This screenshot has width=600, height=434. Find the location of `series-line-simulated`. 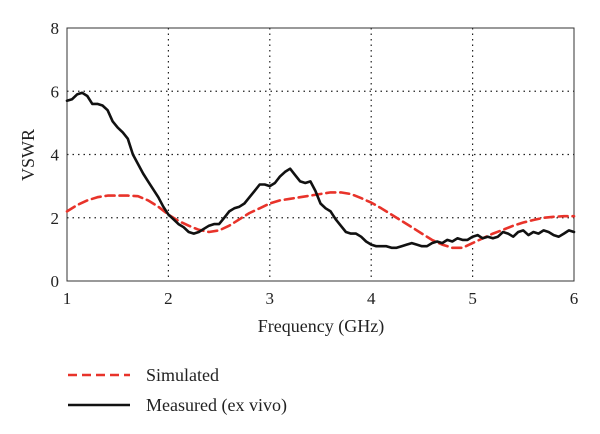

series-line-simulated is located at coordinates (320, 220).